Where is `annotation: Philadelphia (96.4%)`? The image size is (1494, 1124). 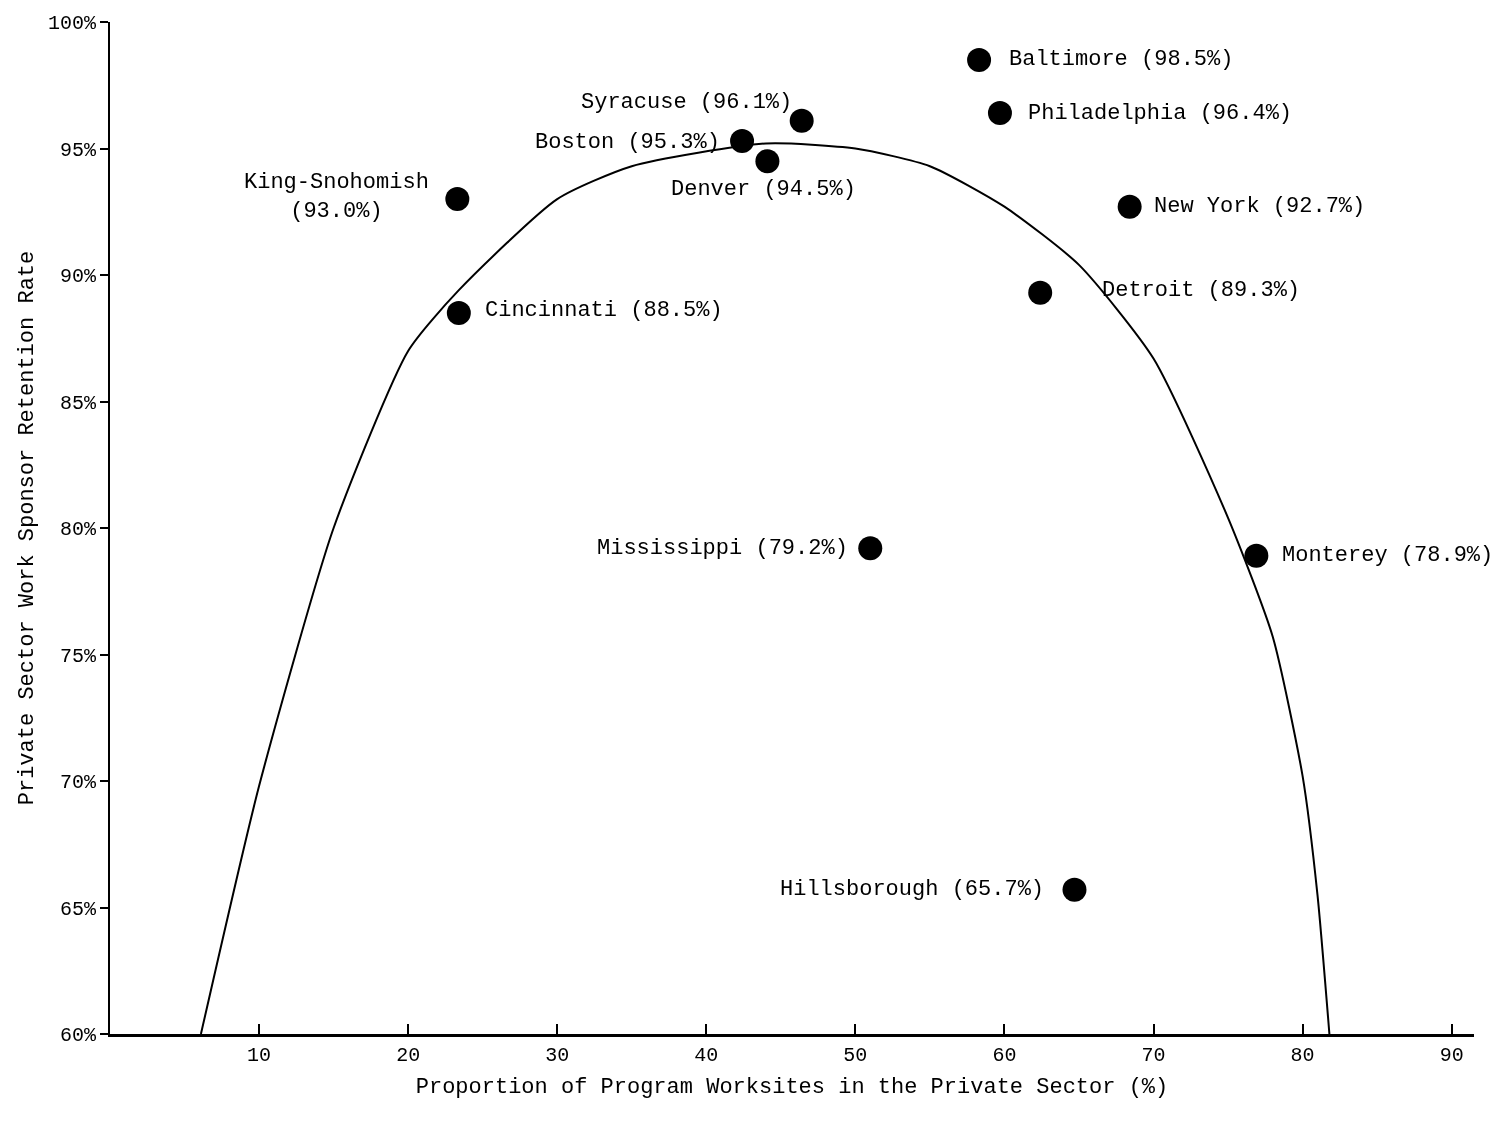
annotation: Philadelphia (96.4%) is located at coordinates (1160, 113).